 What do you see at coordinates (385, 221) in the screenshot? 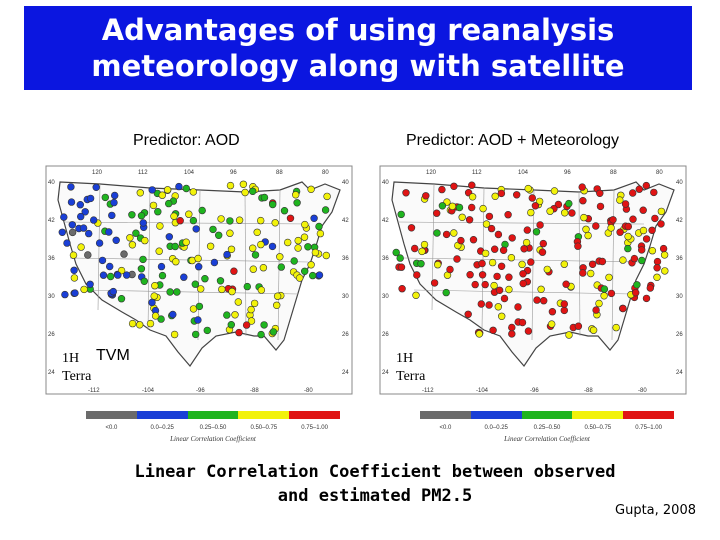
I see `lat-tick: 42` at bounding box center [385, 221].